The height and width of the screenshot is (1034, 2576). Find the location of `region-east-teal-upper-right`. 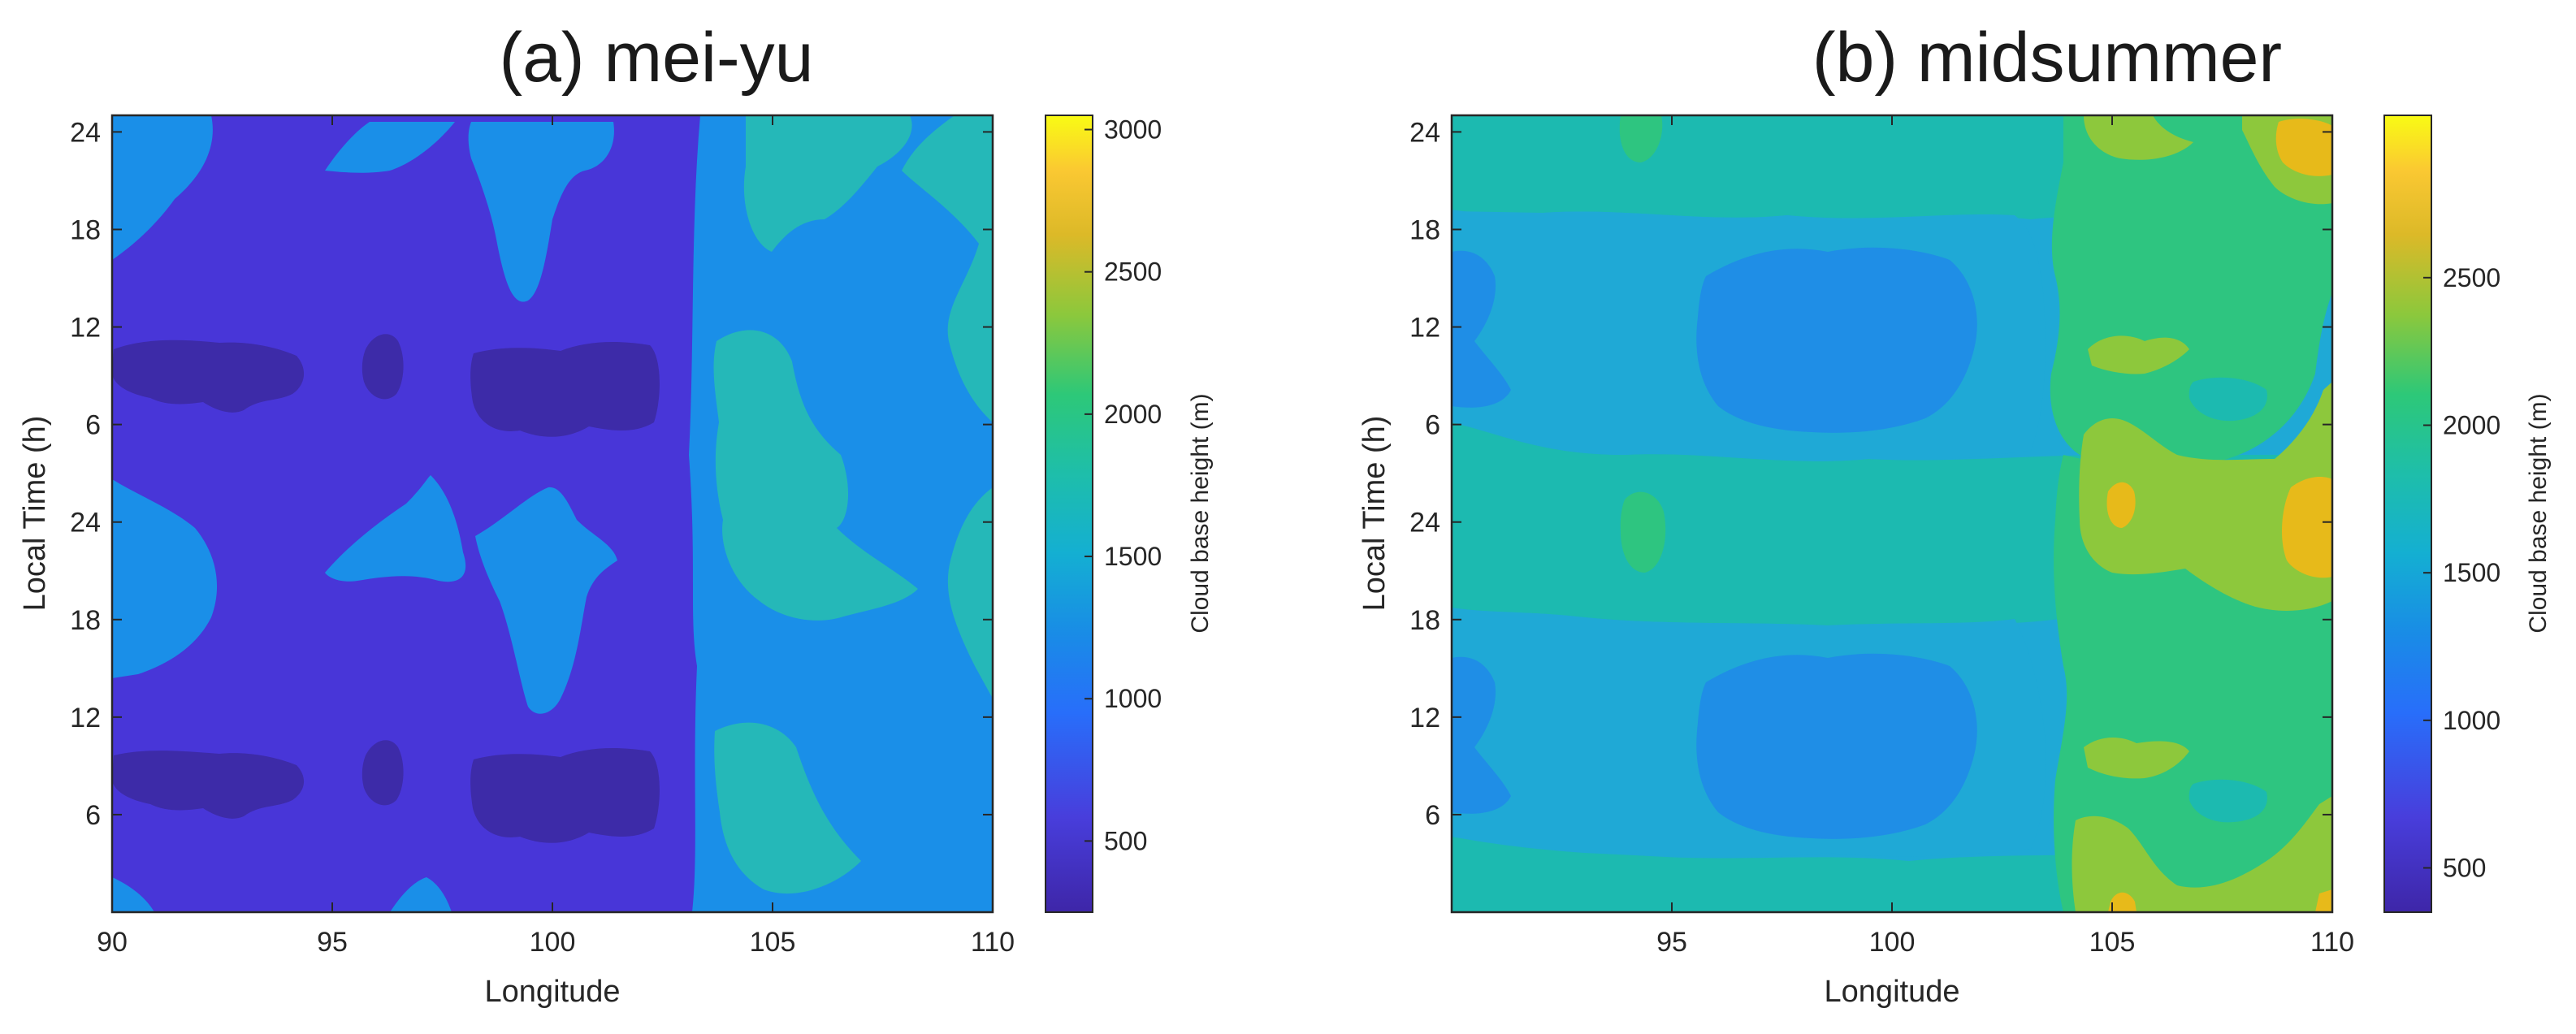

region-east-teal-upper-right is located at coordinates (947, 407).